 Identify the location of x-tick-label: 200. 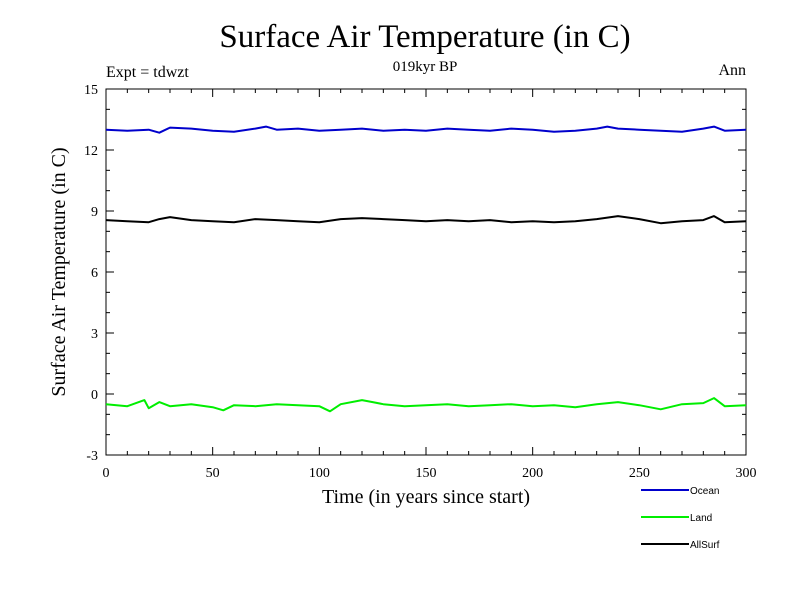
(532, 473).